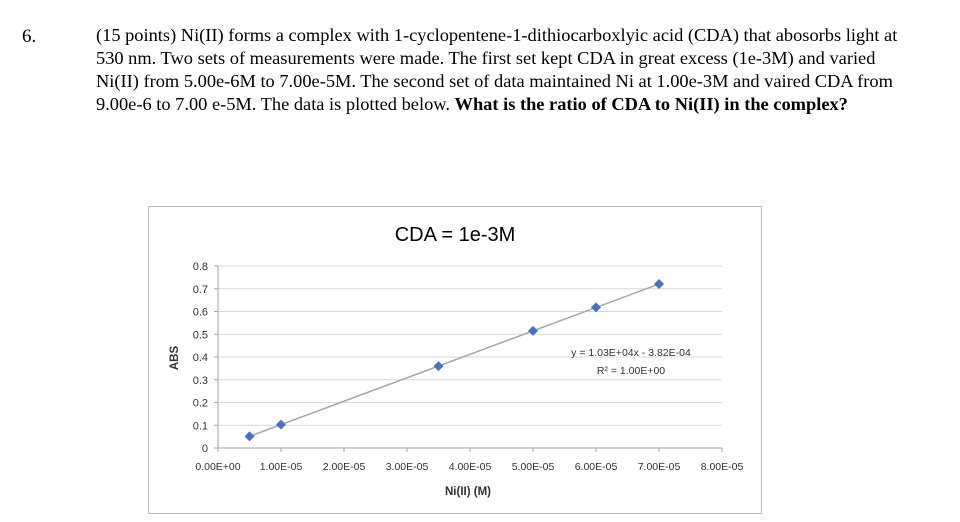  I want to click on x-tick-label: 0.00E+00, so click(217, 467).